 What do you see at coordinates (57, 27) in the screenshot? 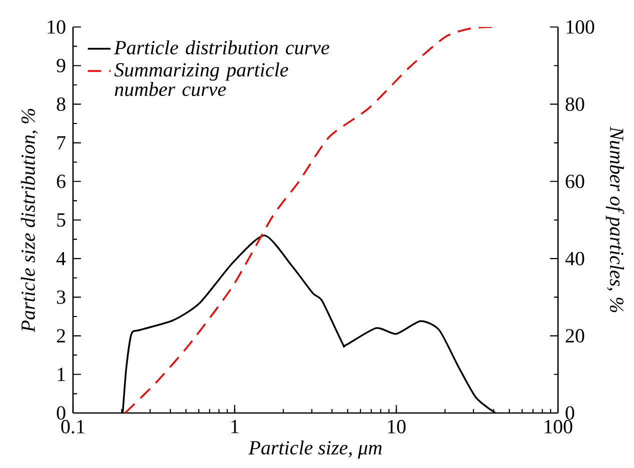
I see `y-tick-label: 10` at bounding box center [57, 27].